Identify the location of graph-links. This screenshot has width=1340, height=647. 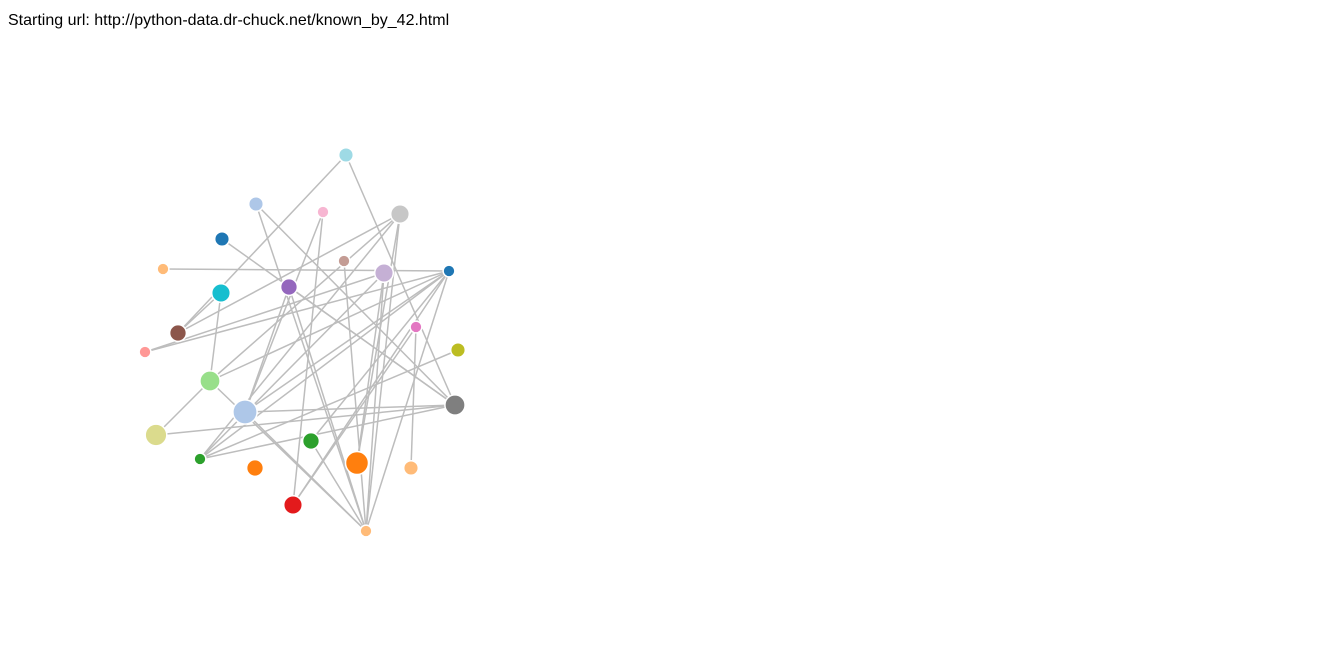
(301, 343).